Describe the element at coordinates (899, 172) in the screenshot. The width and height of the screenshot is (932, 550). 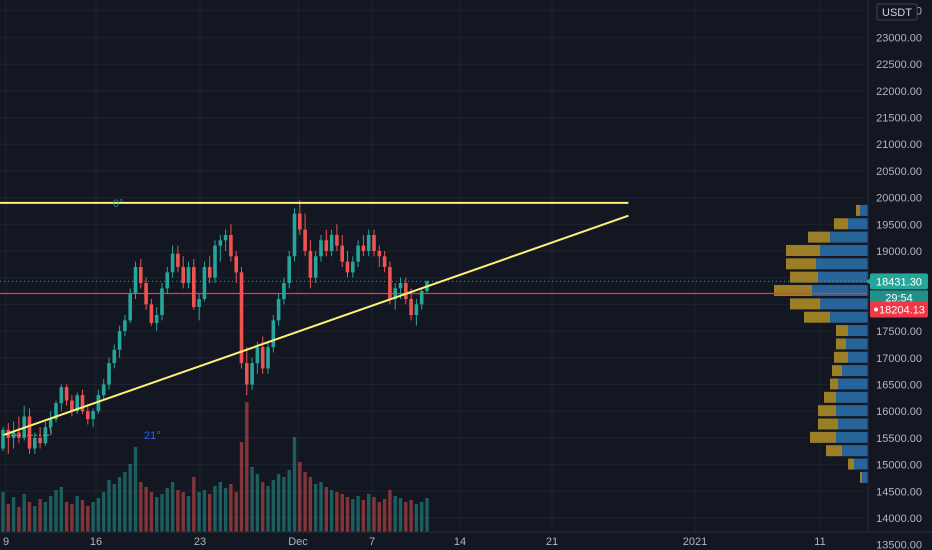
I see `price-tick-label: 20500.00` at that location.